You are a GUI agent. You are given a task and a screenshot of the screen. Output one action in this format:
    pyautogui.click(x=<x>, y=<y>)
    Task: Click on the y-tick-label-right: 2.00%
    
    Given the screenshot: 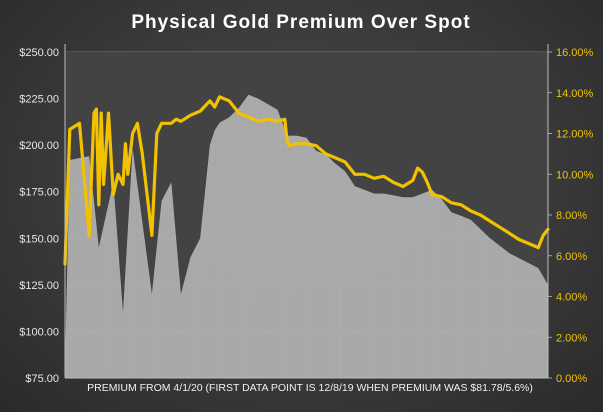 What is the action you would take?
    pyautogui.click(x=571, y=338)
    